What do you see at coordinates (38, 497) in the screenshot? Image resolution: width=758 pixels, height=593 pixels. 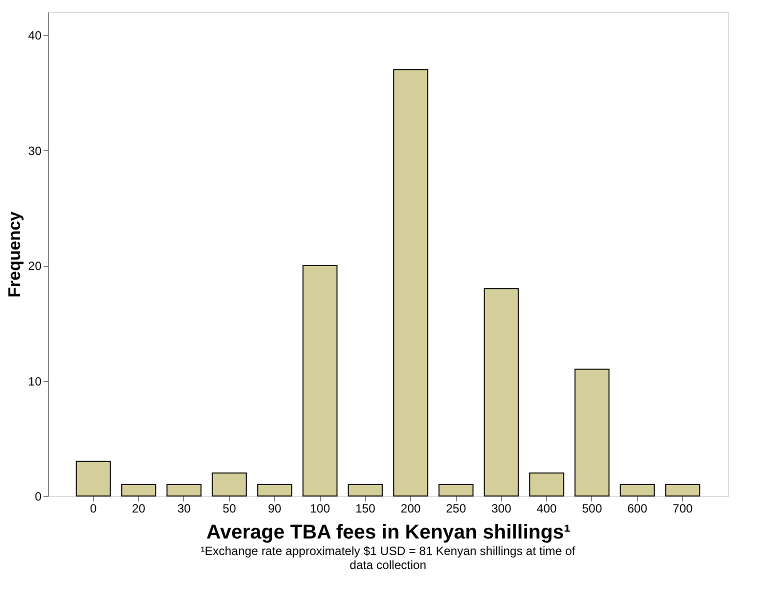 I see `y-tick-label: 0` at bounding box center [38, 497].